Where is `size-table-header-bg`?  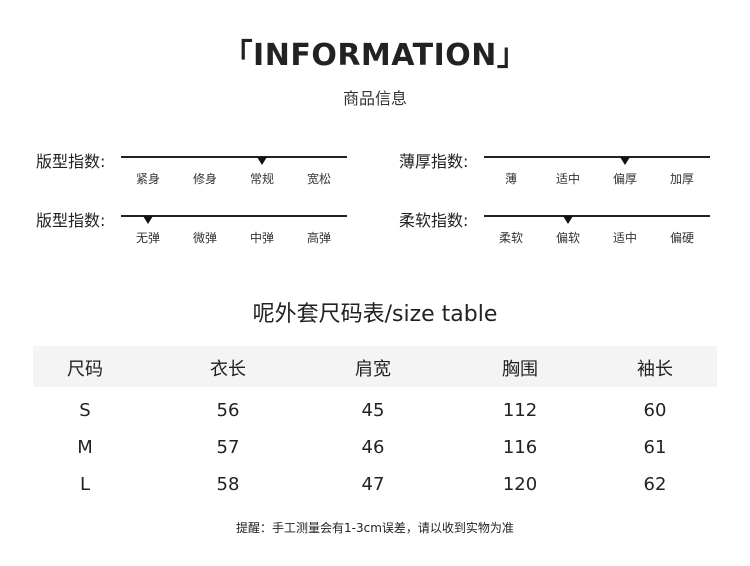
size-table-header-bg is located at coordinates (375, 366).